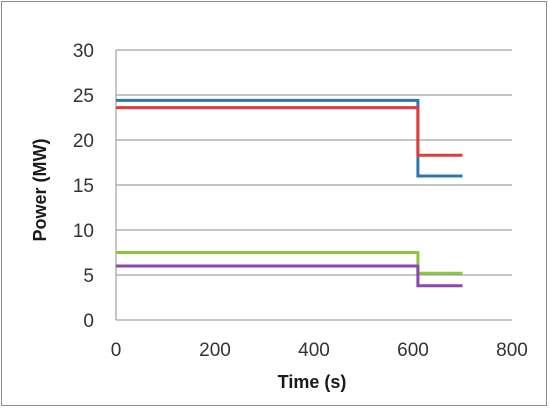  I want to click on x-axis-label: Time (s), so click(312, 382).